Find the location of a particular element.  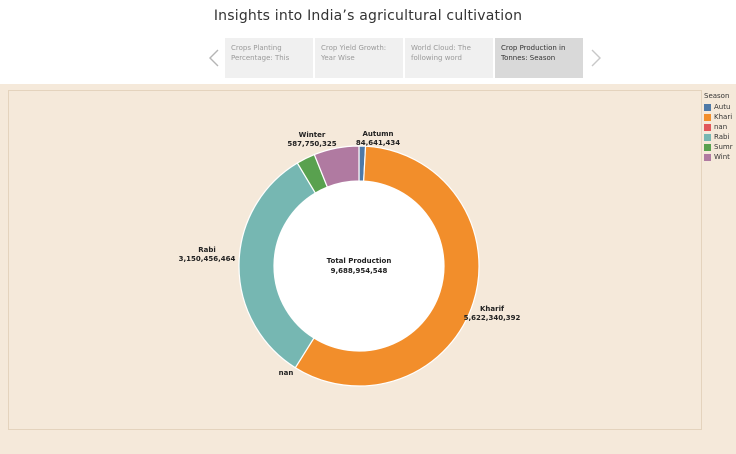

legend-item-rabi: Rabi is located at coordinates (720, 137).